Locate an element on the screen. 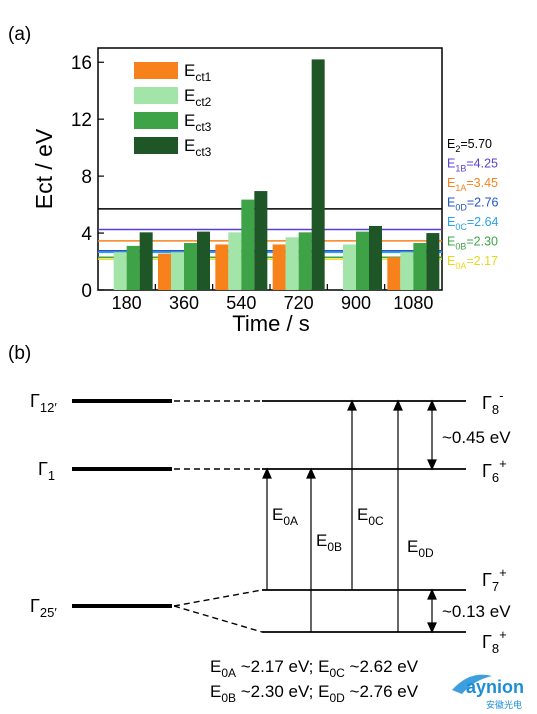 This screenshot has width=537, height=714. watermark-swoosh-icon is located at coordinates (472, 684).